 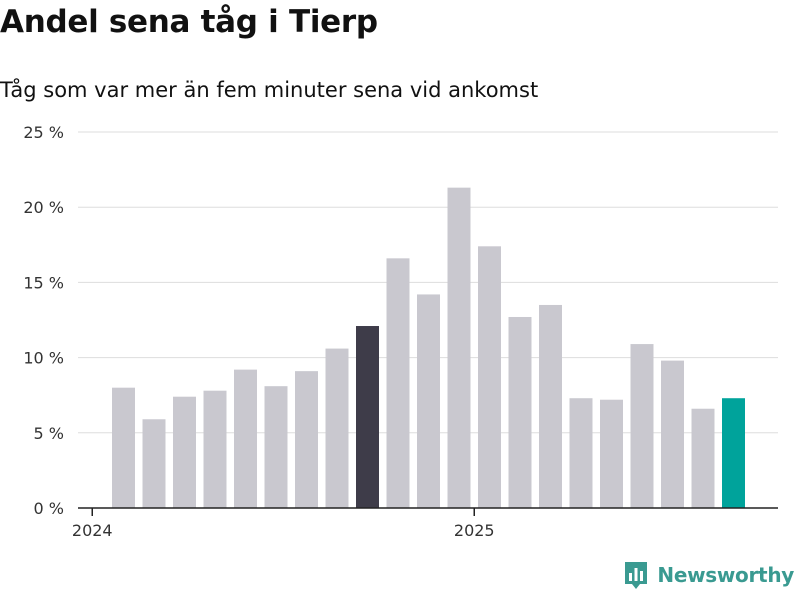 I want to click on y-tick-label: 5 %, so click(x=49, y=433).